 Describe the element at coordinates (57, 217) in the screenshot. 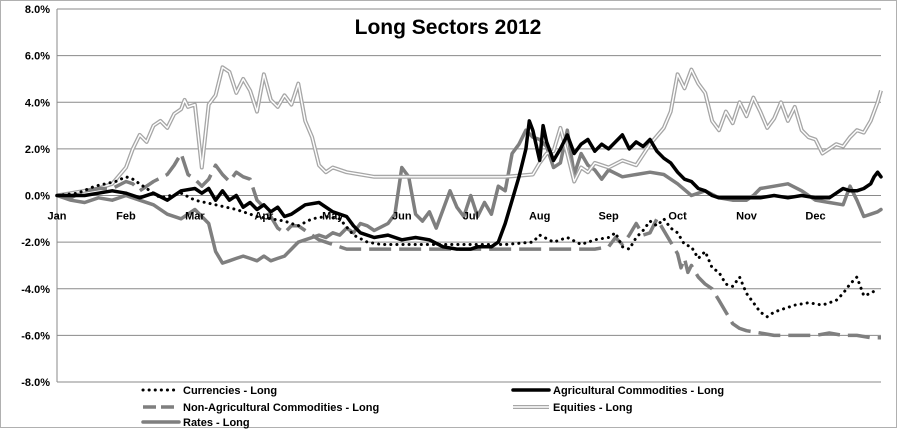

I see `x-tick-label: Jan` at that location.